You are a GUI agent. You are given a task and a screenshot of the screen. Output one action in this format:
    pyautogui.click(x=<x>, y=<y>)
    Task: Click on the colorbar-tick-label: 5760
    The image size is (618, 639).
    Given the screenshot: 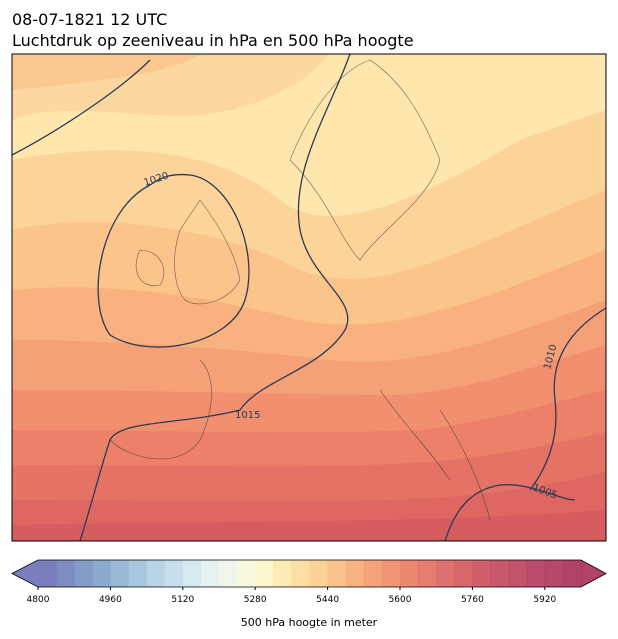 What is the action you would take?
    pyautogui.click(x=472, y=600)
    